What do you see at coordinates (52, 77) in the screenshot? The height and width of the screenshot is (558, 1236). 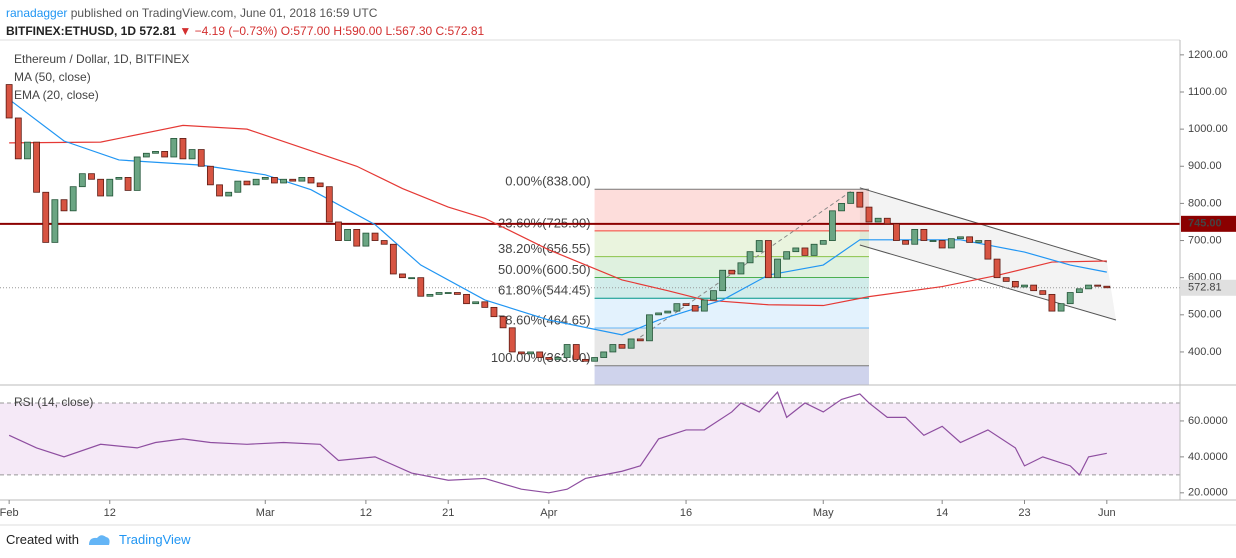 I see `legend-entry: MA (50, close)` at bounding box center [52, 77].